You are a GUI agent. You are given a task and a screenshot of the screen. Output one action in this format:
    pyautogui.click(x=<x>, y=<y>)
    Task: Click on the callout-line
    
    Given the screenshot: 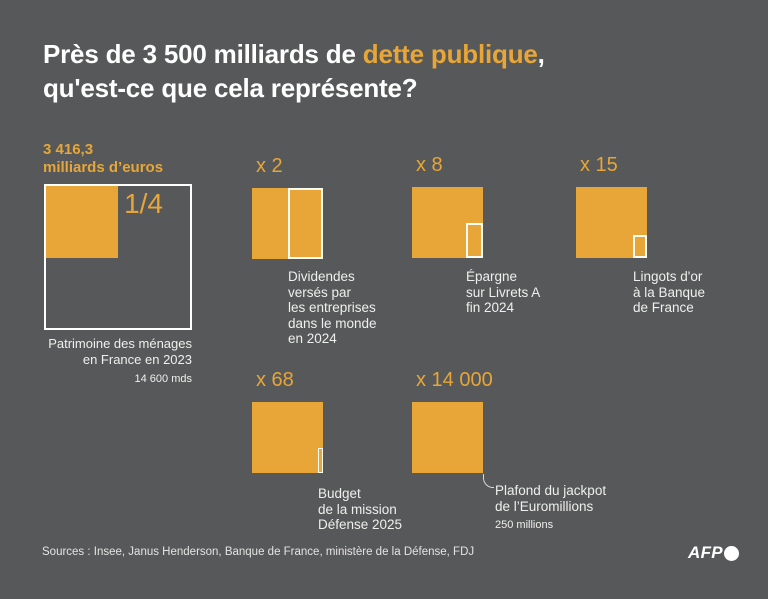 What is the action you would take?
    pyautogui.click(x=488, y=481)
    